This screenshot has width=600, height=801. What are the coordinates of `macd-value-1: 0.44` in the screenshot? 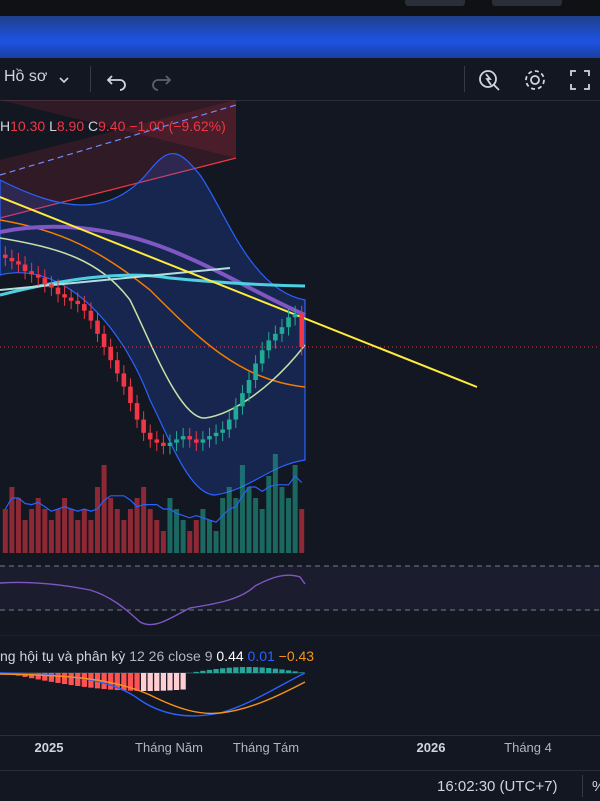 It's located at (229, 656).